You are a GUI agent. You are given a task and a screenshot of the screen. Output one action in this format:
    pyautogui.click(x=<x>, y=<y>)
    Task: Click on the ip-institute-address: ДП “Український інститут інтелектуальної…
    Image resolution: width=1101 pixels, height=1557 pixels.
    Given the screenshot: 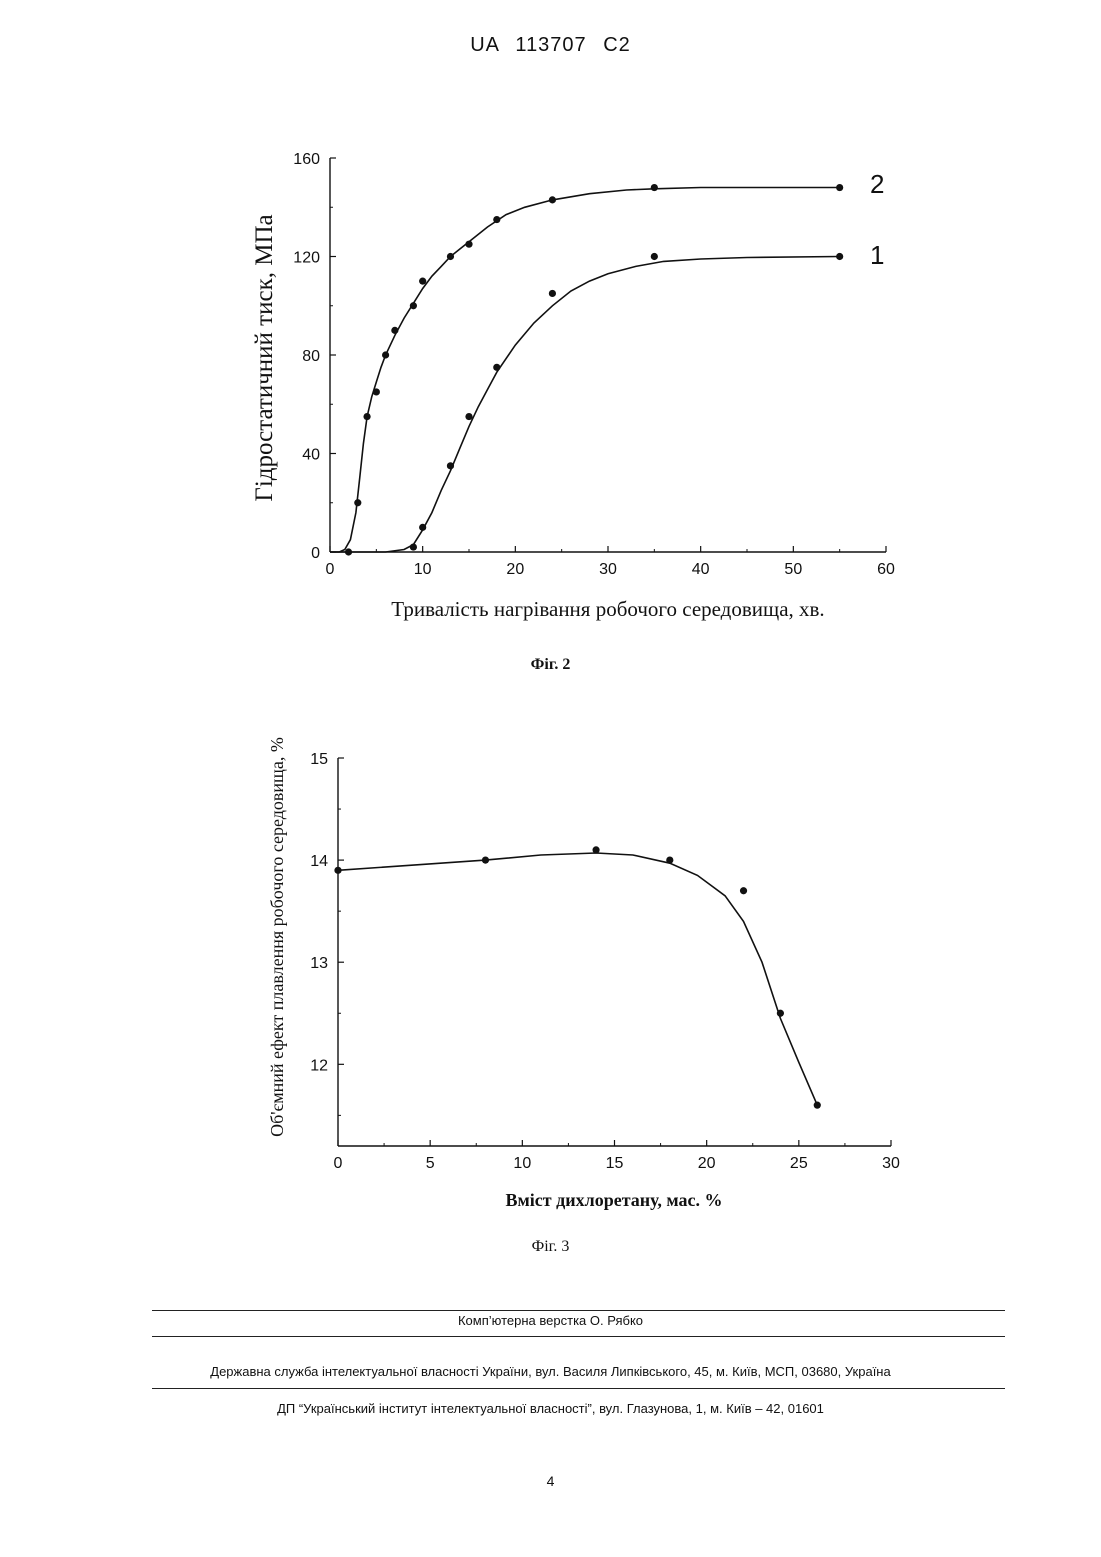 What is the action you would take?
    pyautogui.click(x=550, y=1408)
    